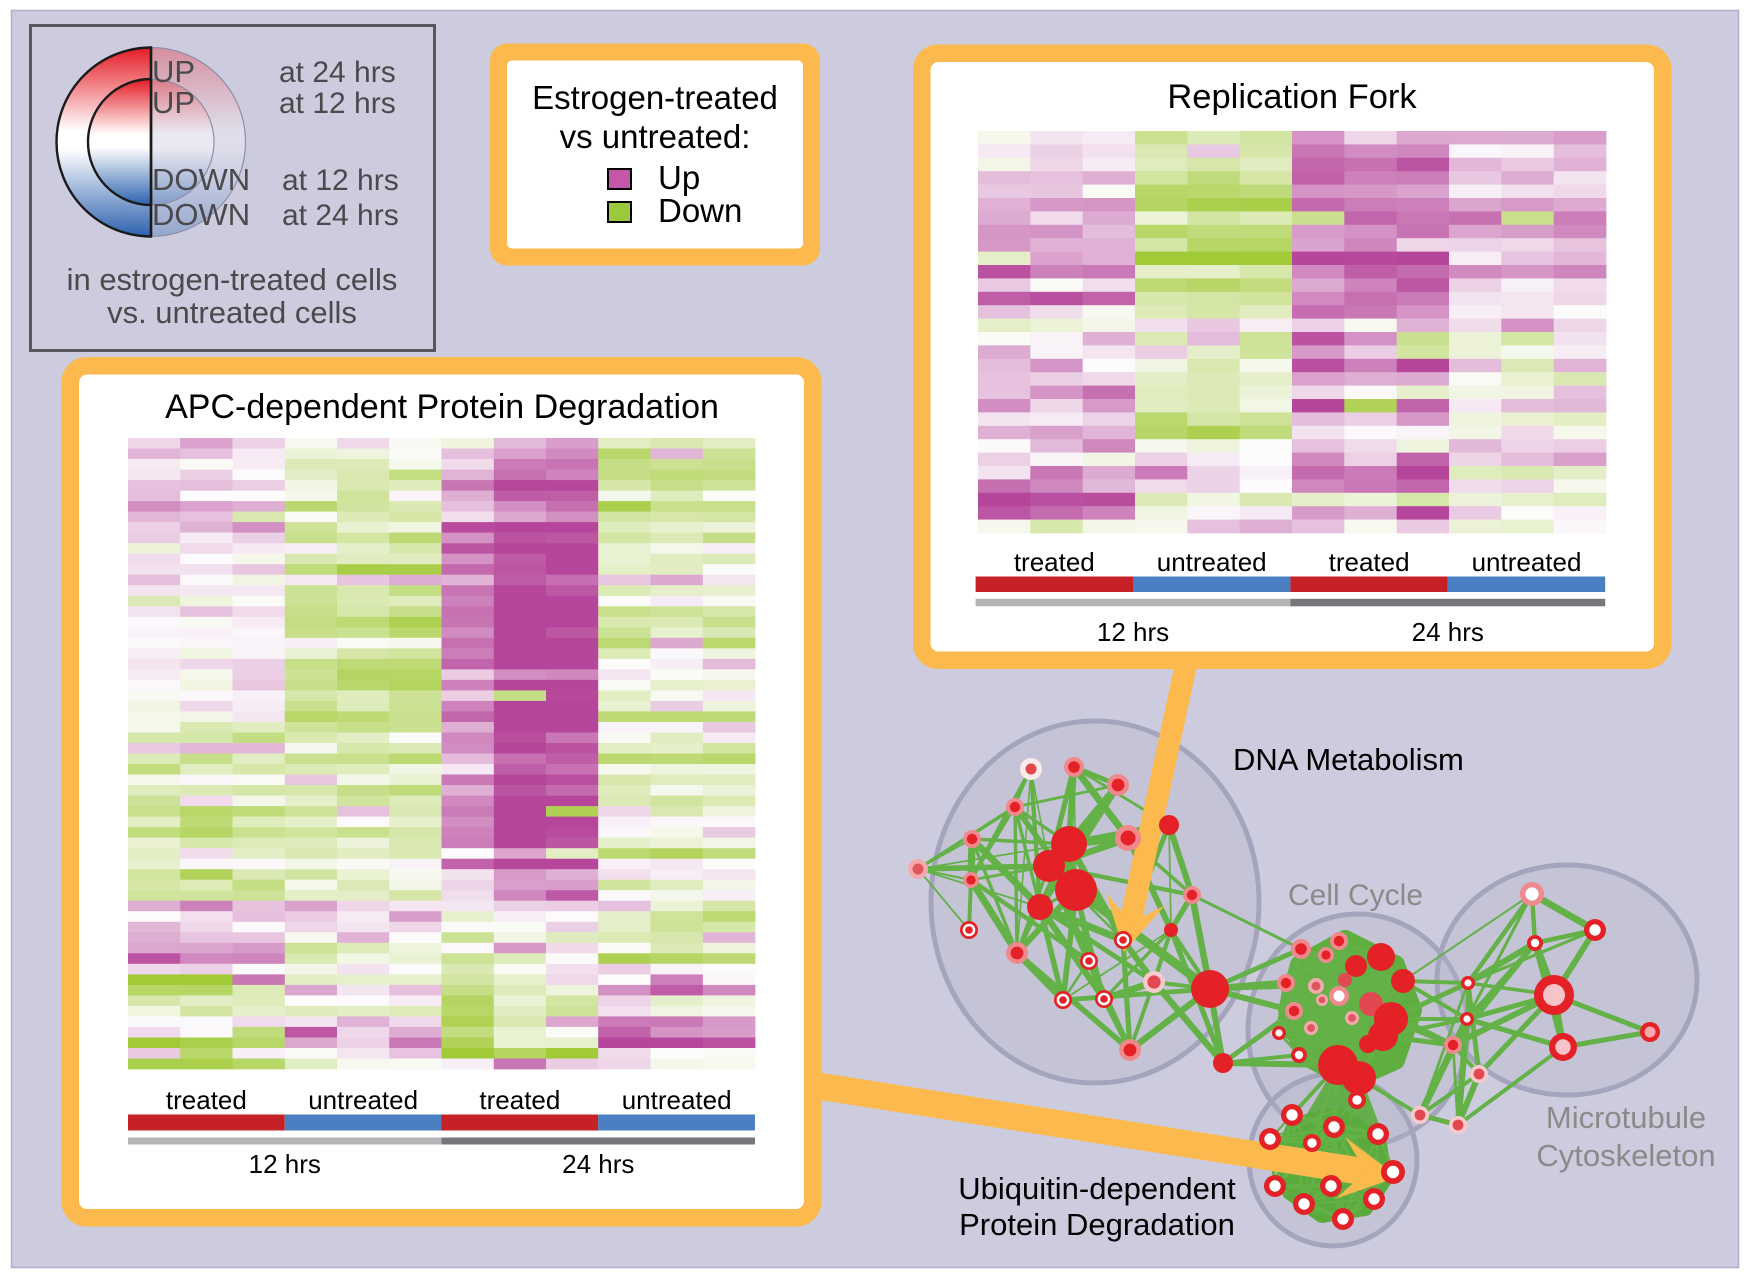  Describe the element at coordinates (1097, 1224) in the screenshot. I see `svg-text: Protein Degradation` at that location.